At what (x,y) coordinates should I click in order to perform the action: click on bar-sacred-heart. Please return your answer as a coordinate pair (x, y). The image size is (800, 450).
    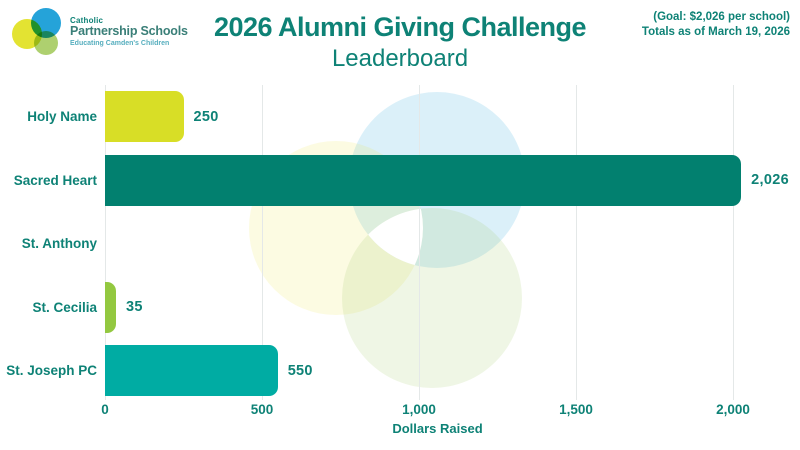
    Looking at the image, I should click on (423, 180).